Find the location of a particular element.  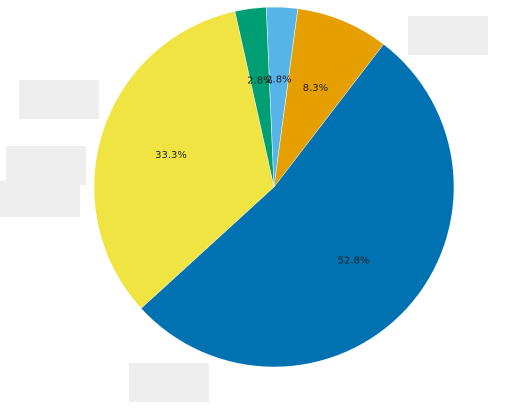

percent-label-1: 52.8% is located at coordinates (354, 261).